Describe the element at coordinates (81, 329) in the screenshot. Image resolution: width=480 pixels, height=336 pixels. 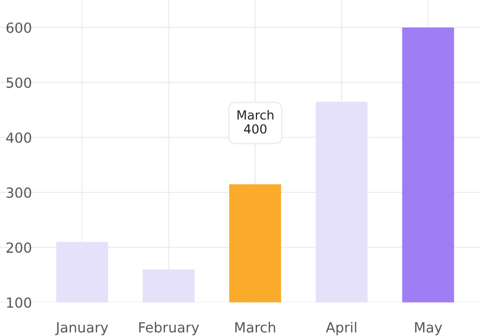
I see `x-tick-label: January` at that location.